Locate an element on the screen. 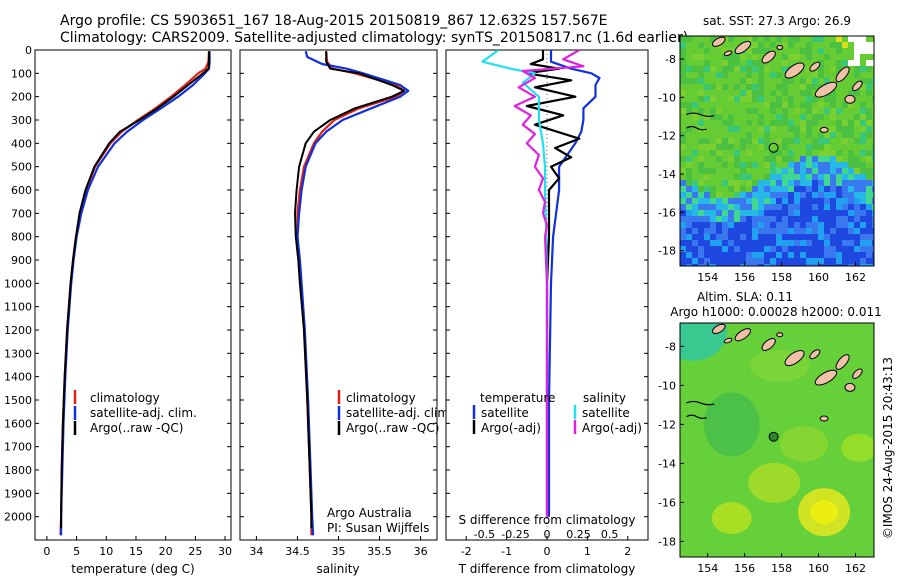 This screenshot has height=580, width=900. depth-tick-label: 1400 is located at coordinates (18, 377).